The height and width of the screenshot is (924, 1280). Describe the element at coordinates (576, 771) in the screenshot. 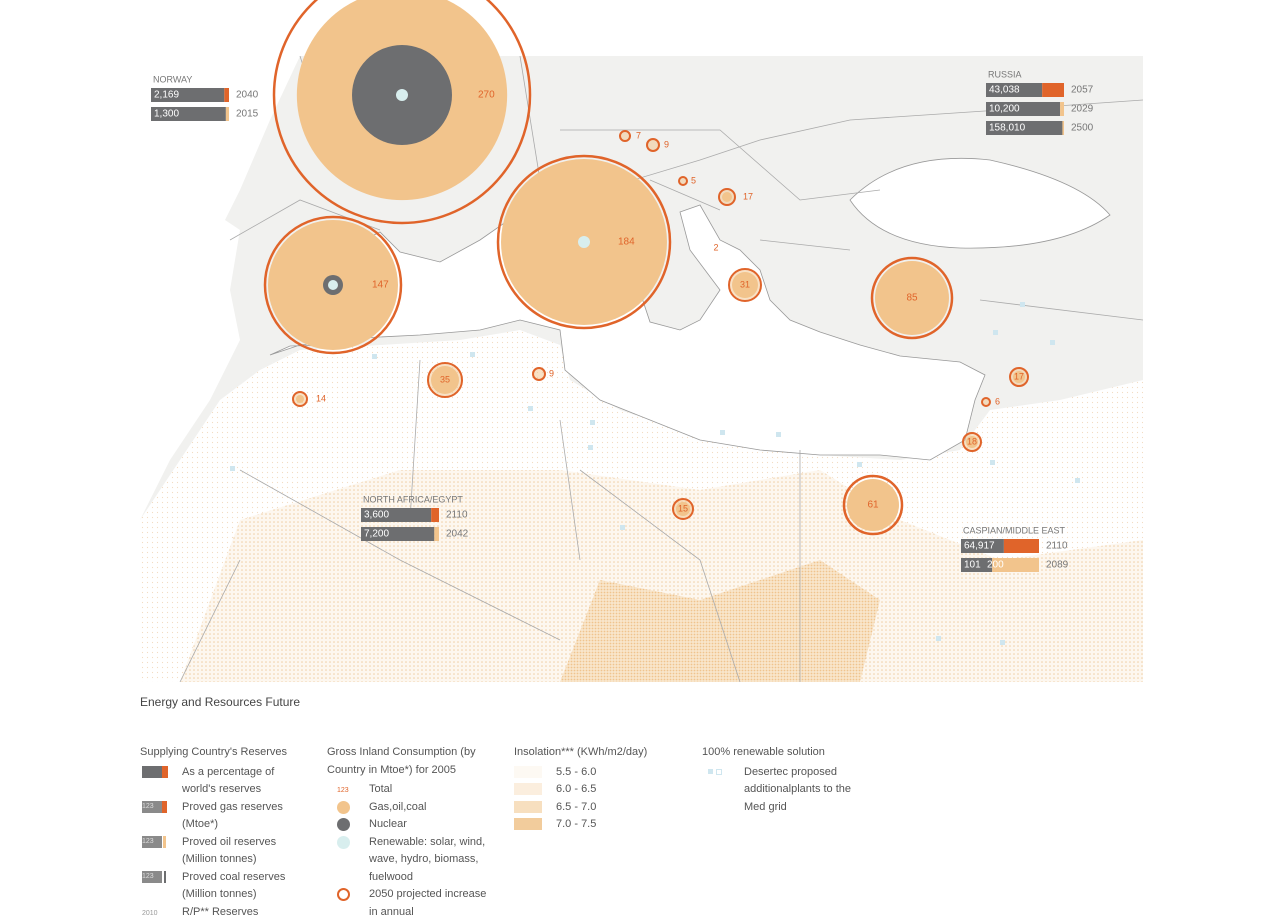

I see `legend-text: 5.5 - 6.0` at that location.